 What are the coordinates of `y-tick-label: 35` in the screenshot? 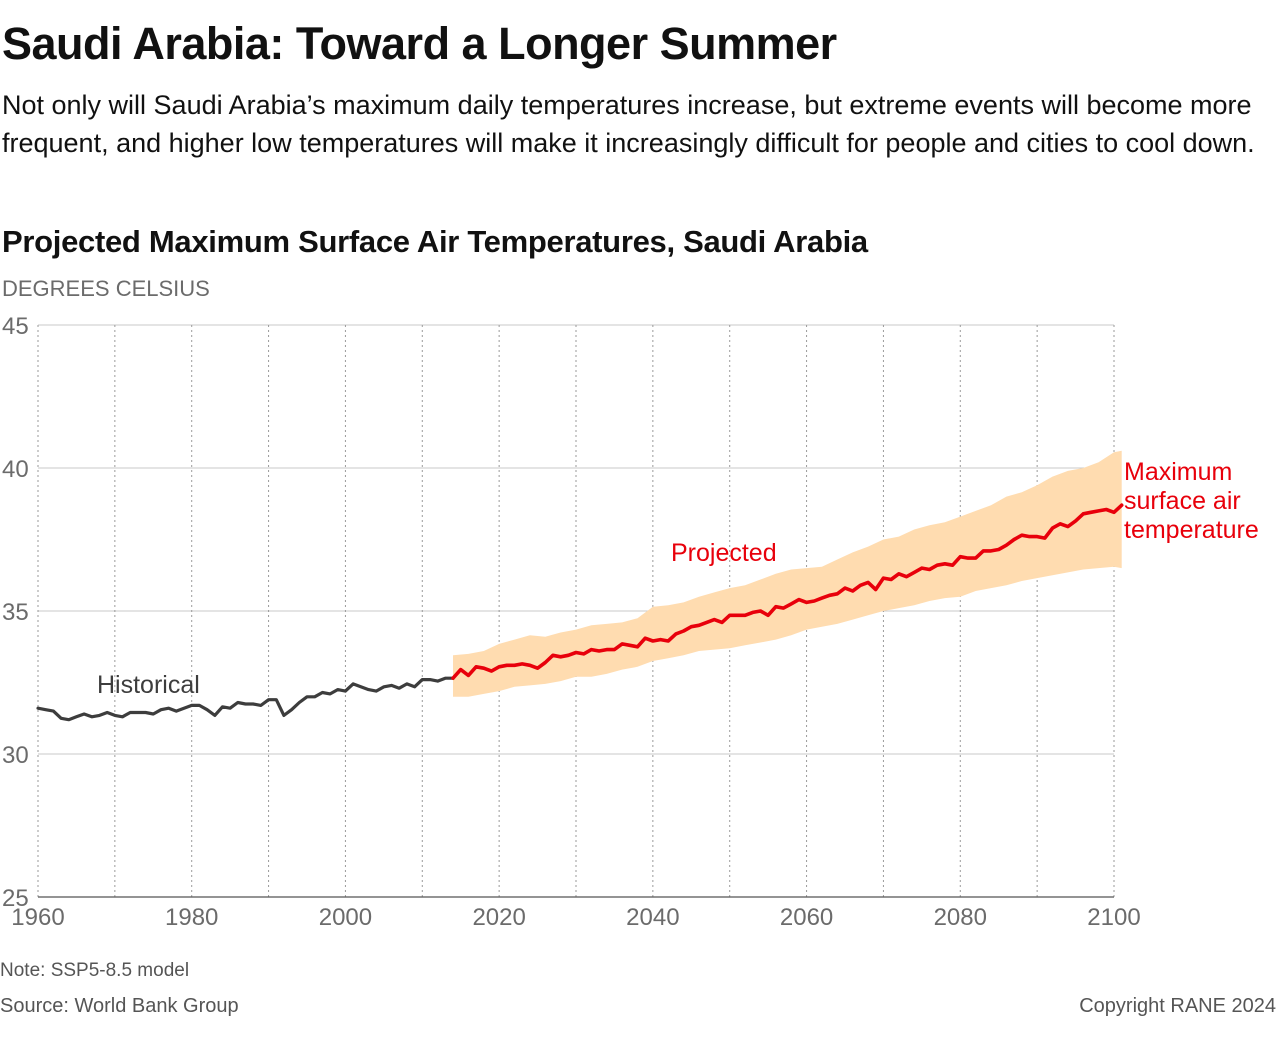 It's located at (15, 612).